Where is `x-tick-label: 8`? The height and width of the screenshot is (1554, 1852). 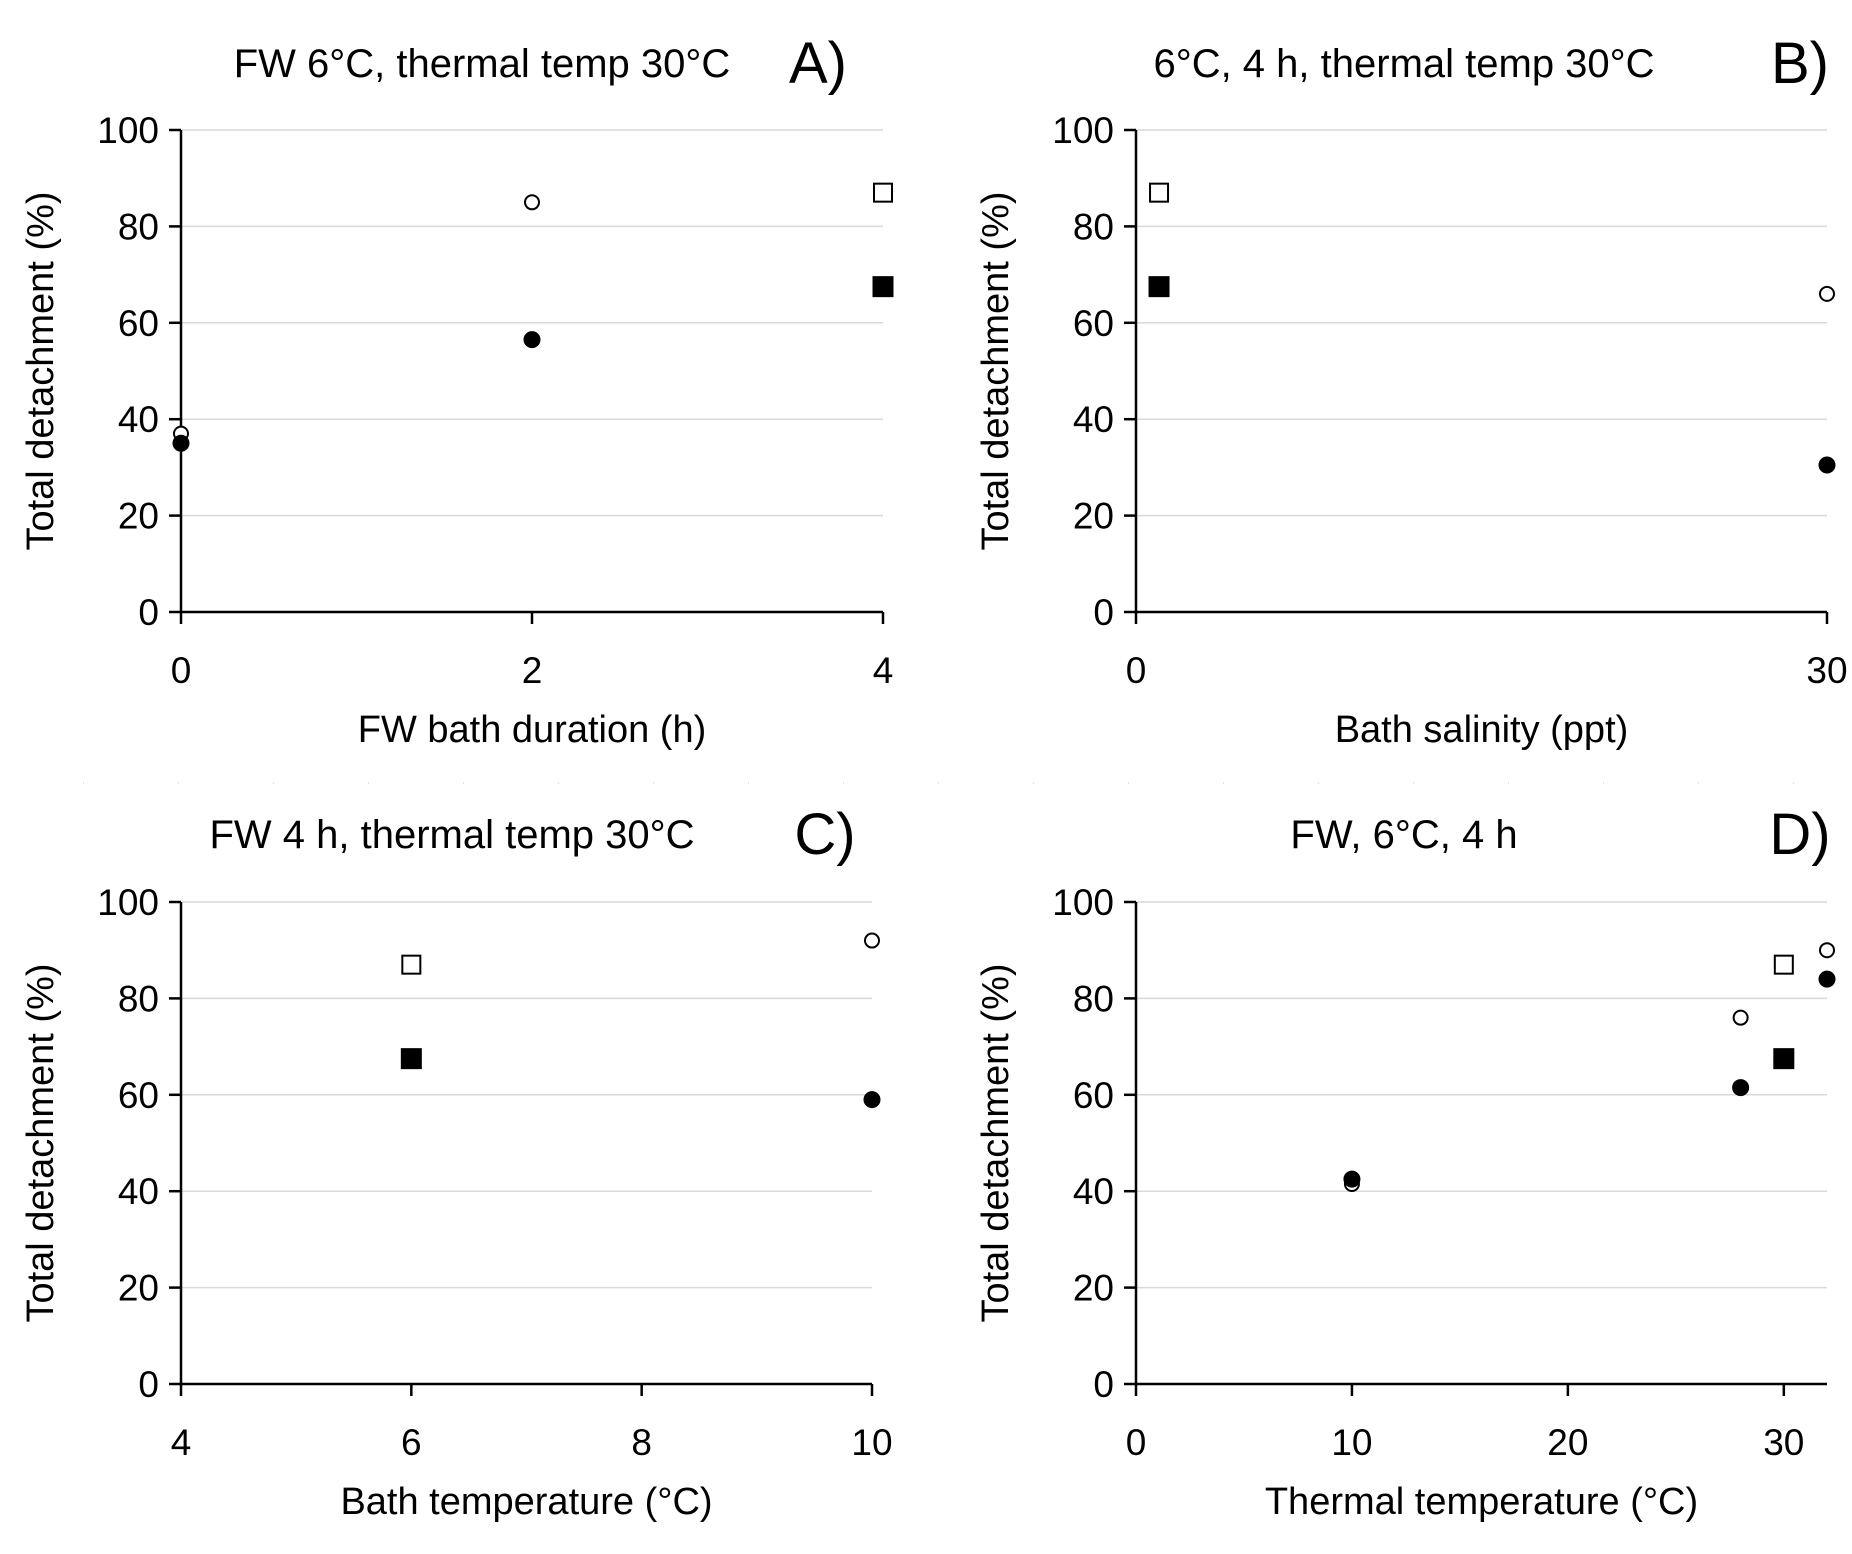
x-tick-label: 8 is located at coordinates (641, 1442).